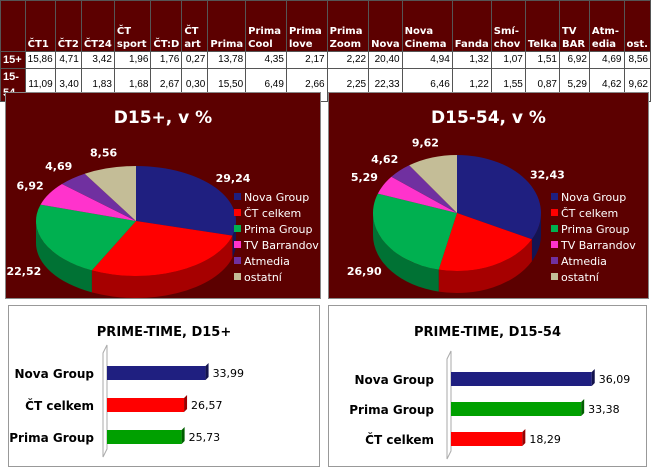  I want to click on table-cell: 4,71, so click(68, 60).